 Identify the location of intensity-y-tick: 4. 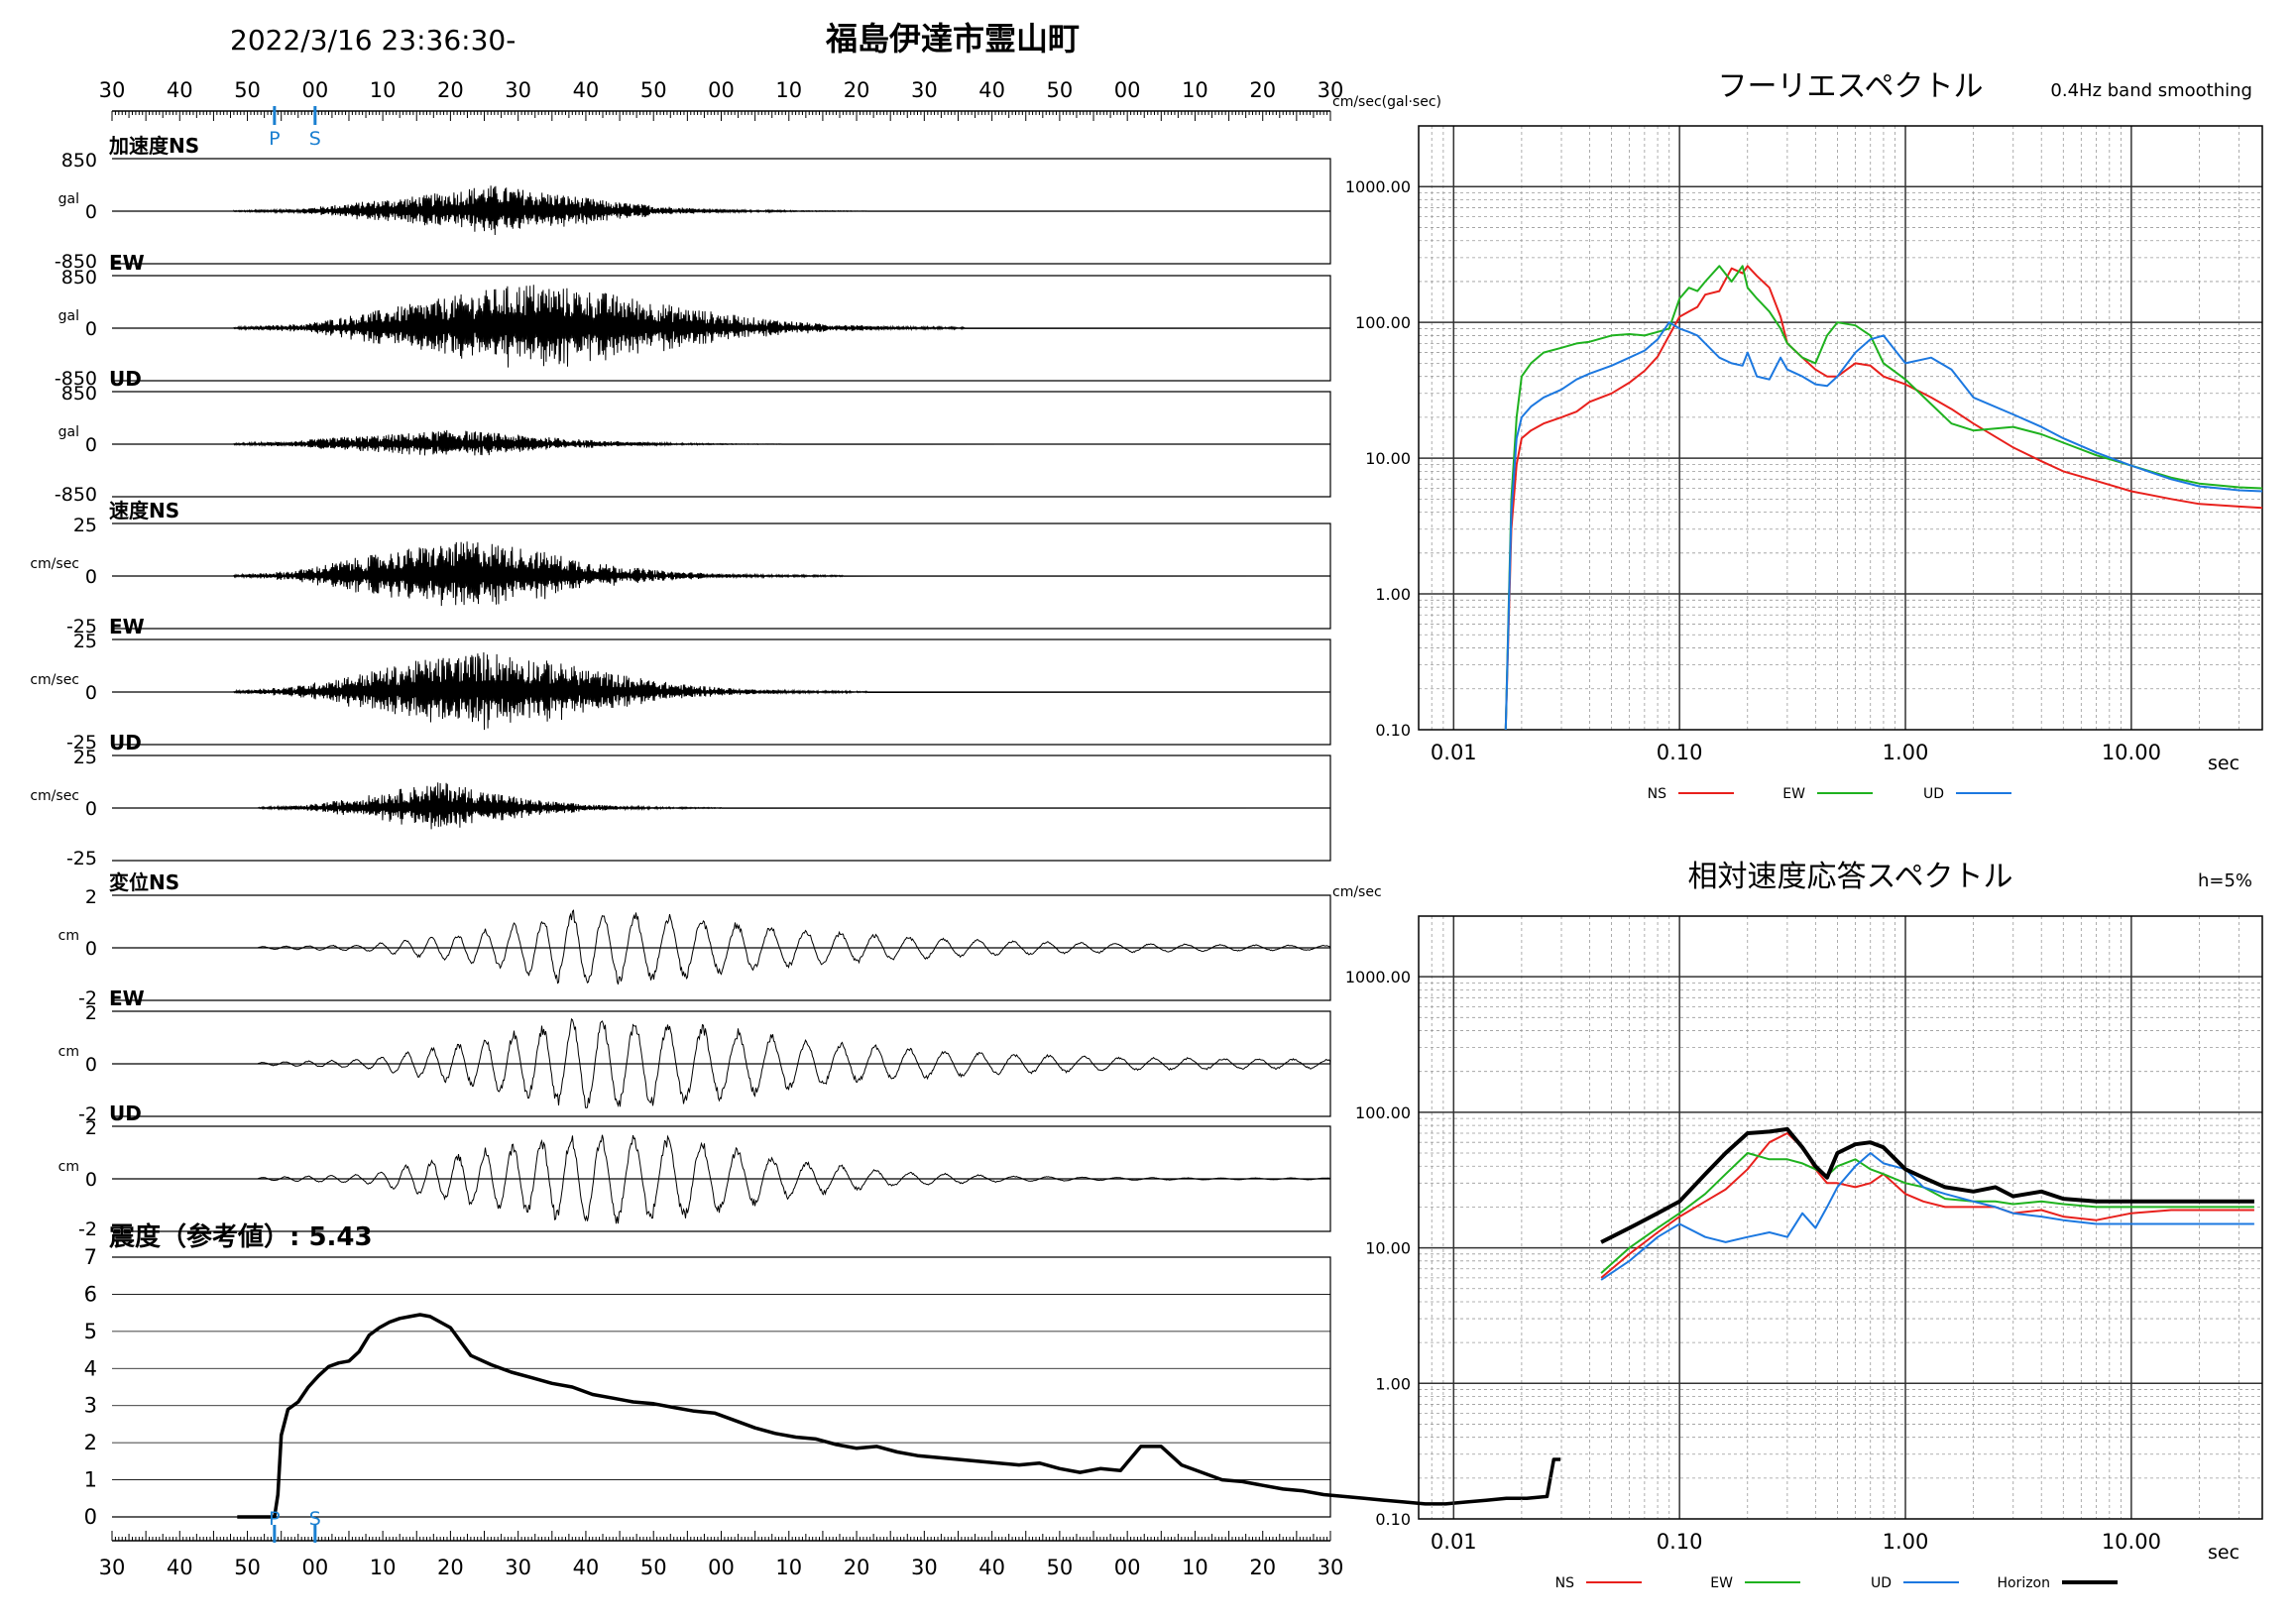
(90, 1368).